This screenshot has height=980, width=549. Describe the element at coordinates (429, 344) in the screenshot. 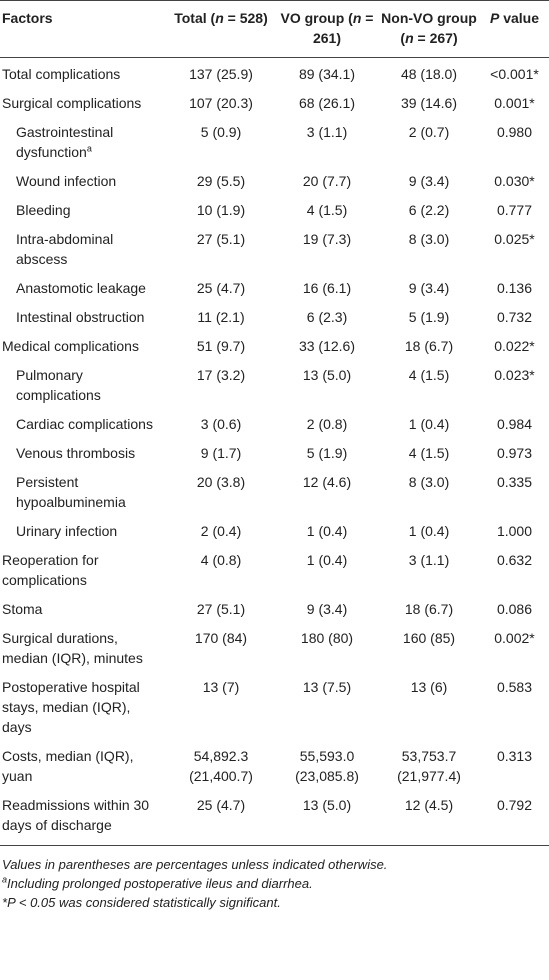

I see `table-cell: 18 (6.7)` at that location.